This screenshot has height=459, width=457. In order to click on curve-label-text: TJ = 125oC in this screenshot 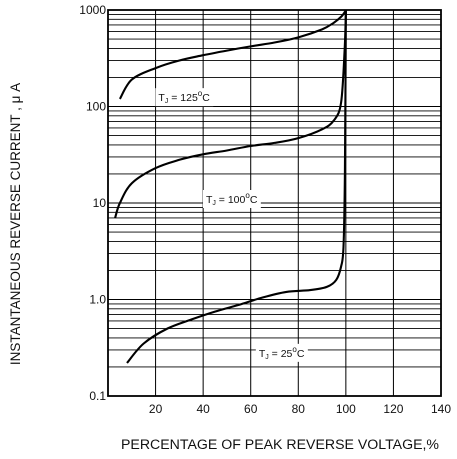, I will do `click(184, 97)`.